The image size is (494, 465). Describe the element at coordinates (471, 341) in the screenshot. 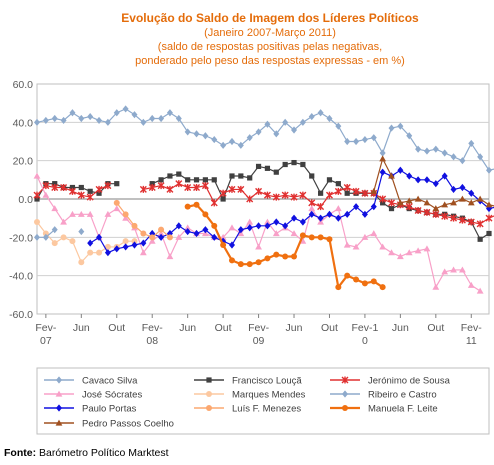

I see `x-tick-label-line-2: 11` at that location.